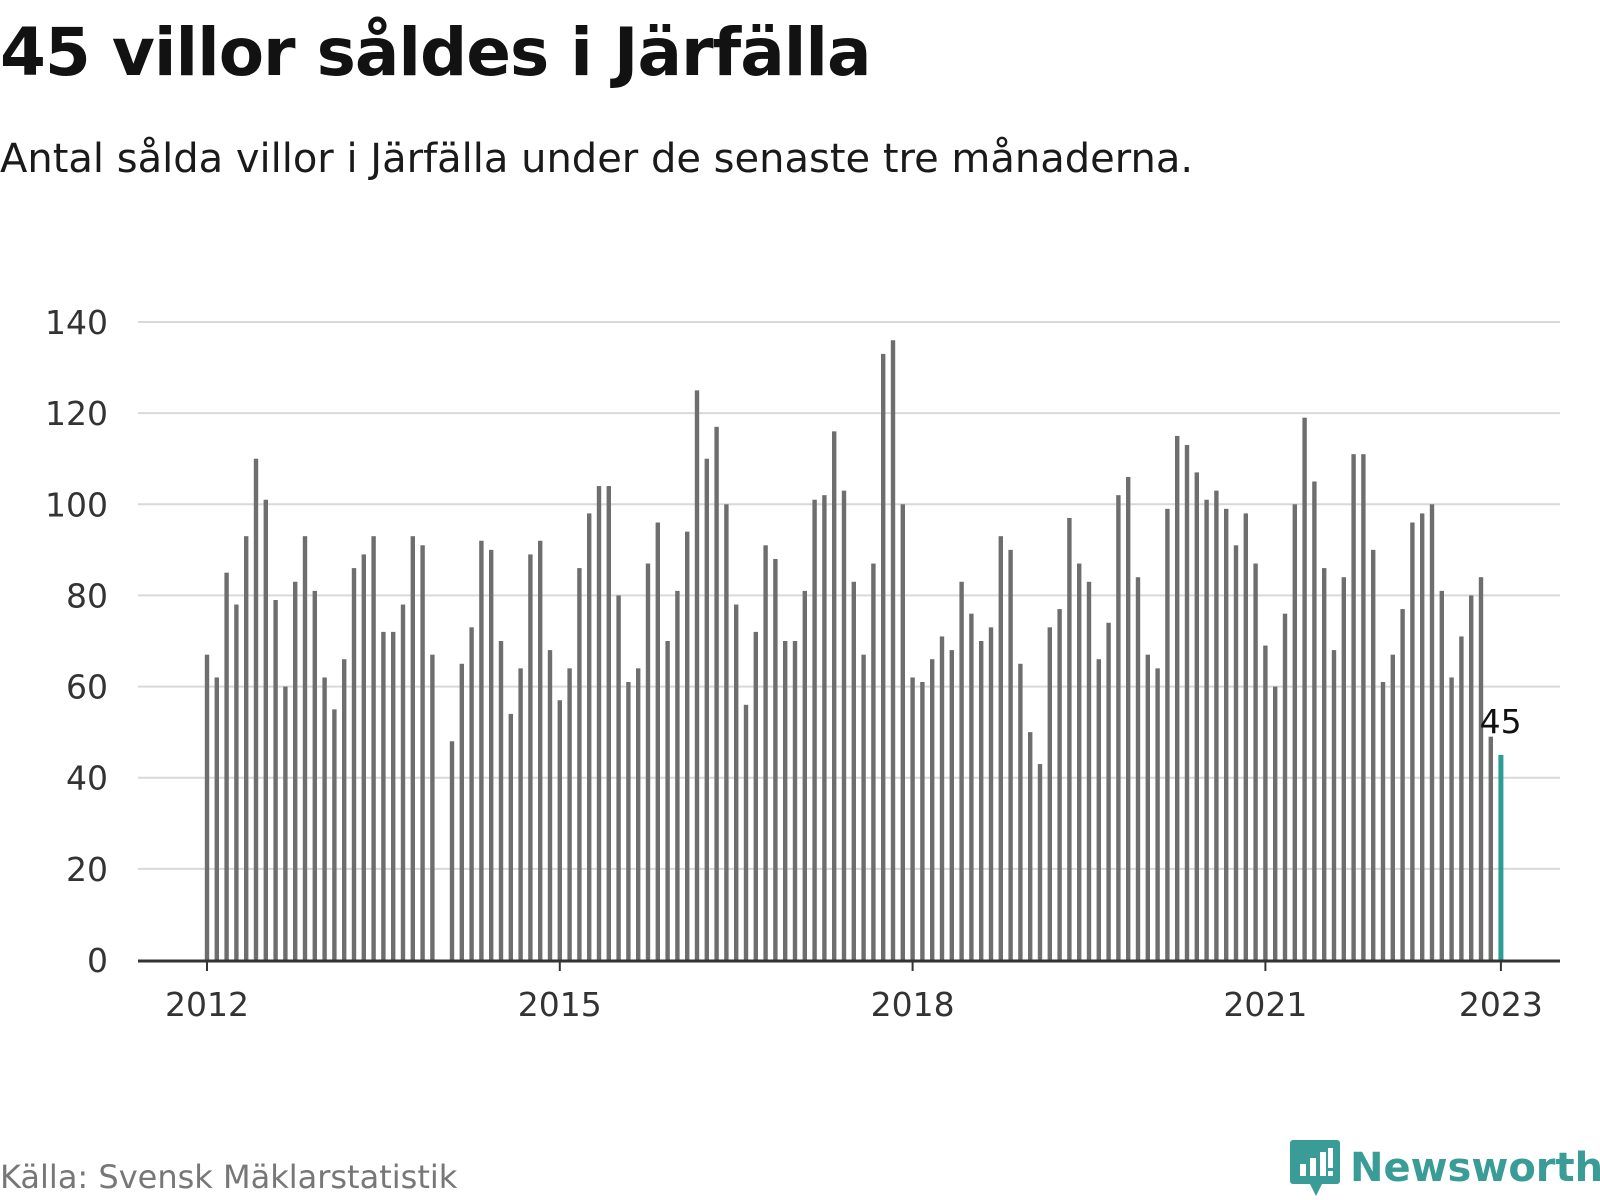  I want to click on x-tick-label: 2021, so click(1265, 1004).